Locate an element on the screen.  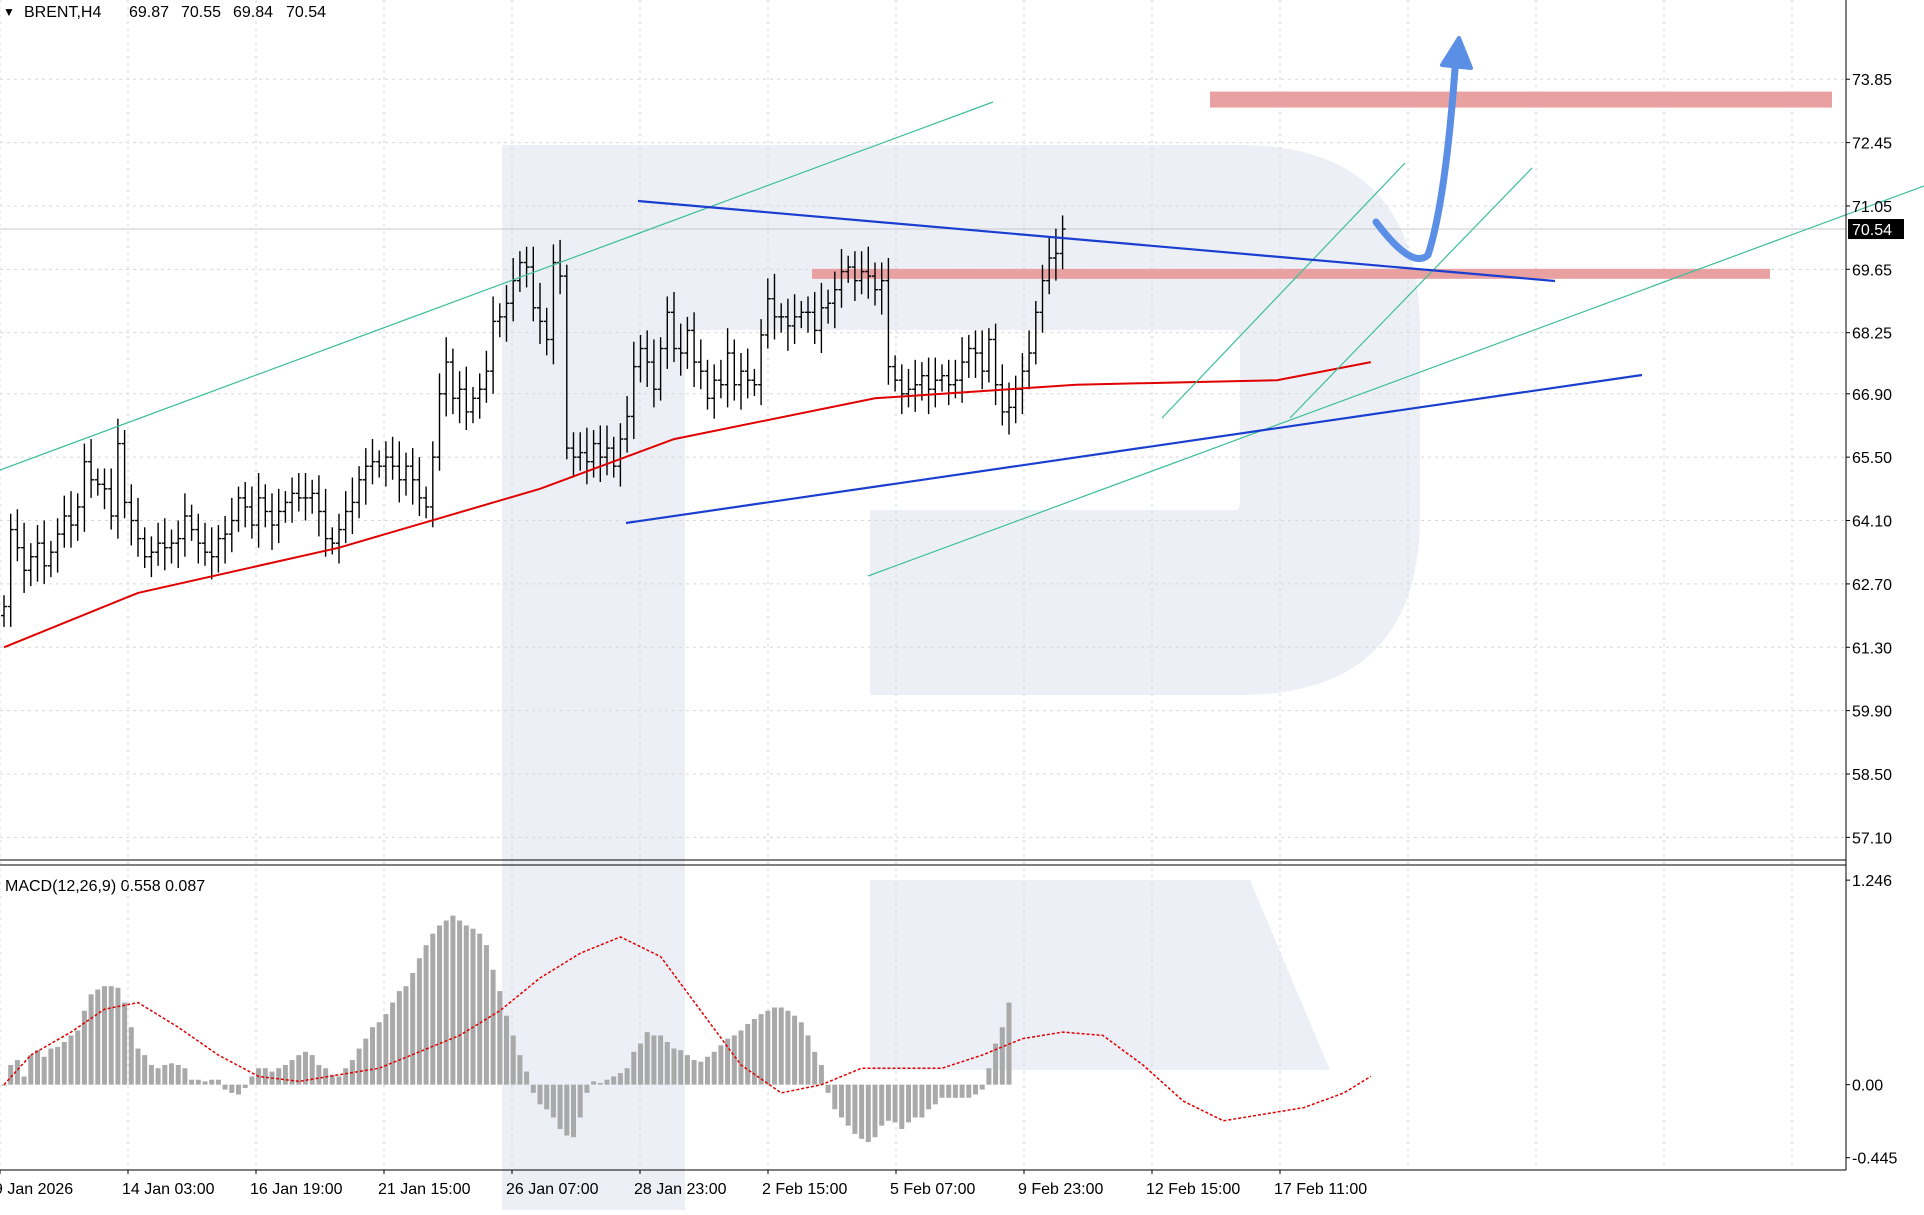
ascending-trendline is located at coordinates (1134, 449).